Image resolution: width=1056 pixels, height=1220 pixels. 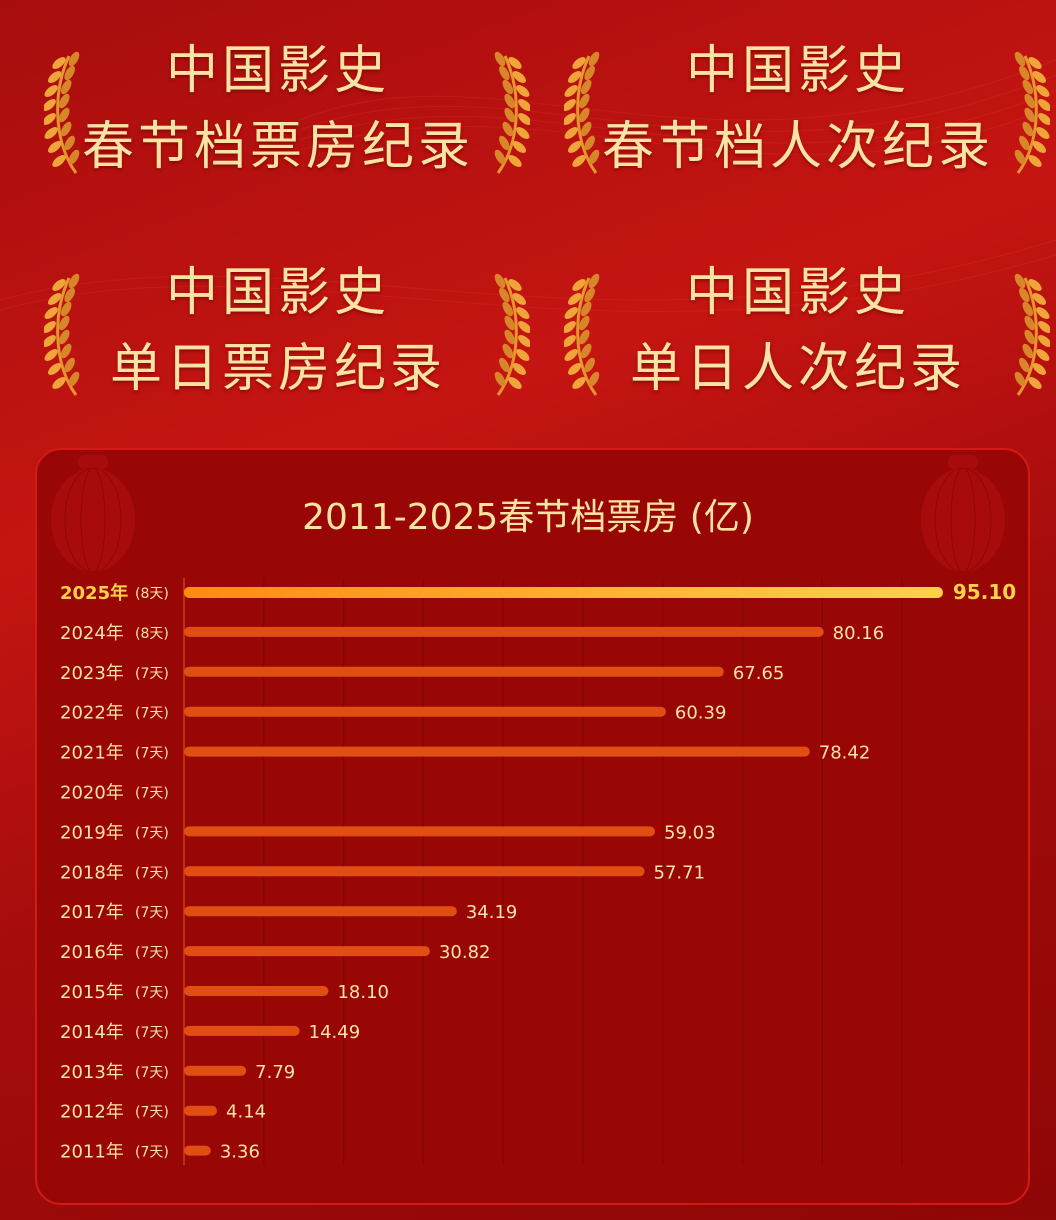 What do you see at coordinates (92, 952) in the screenshot?
I see `category-label: 2016年` at bounding box center [92, 952].